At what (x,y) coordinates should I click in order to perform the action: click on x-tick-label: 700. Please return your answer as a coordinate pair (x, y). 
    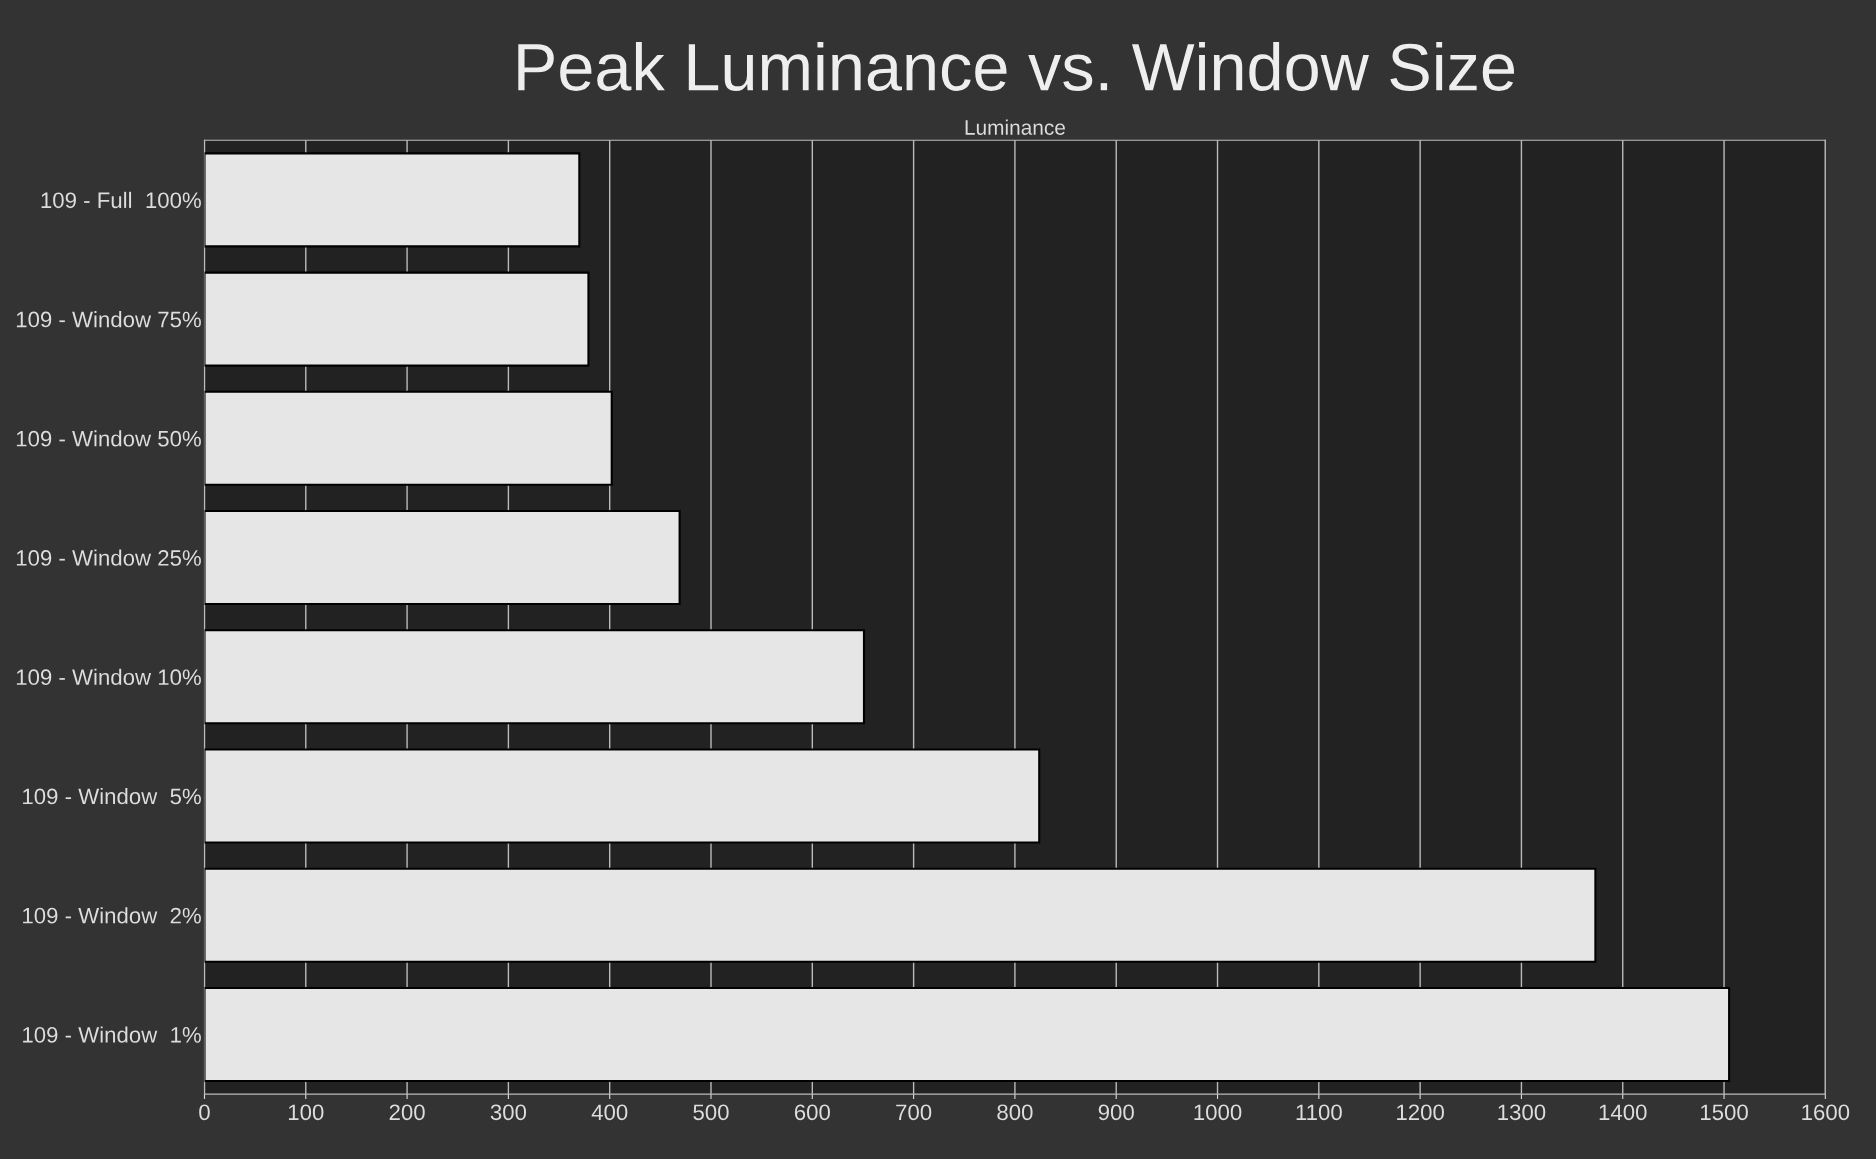
    Looking at the image, I should click on (914, 1112).